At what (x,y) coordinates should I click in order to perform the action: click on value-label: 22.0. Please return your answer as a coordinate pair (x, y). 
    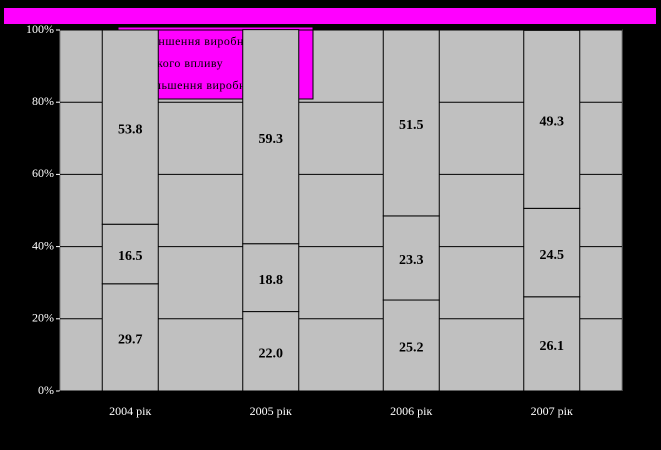
    Looking at the image, I should click on (271, 354).